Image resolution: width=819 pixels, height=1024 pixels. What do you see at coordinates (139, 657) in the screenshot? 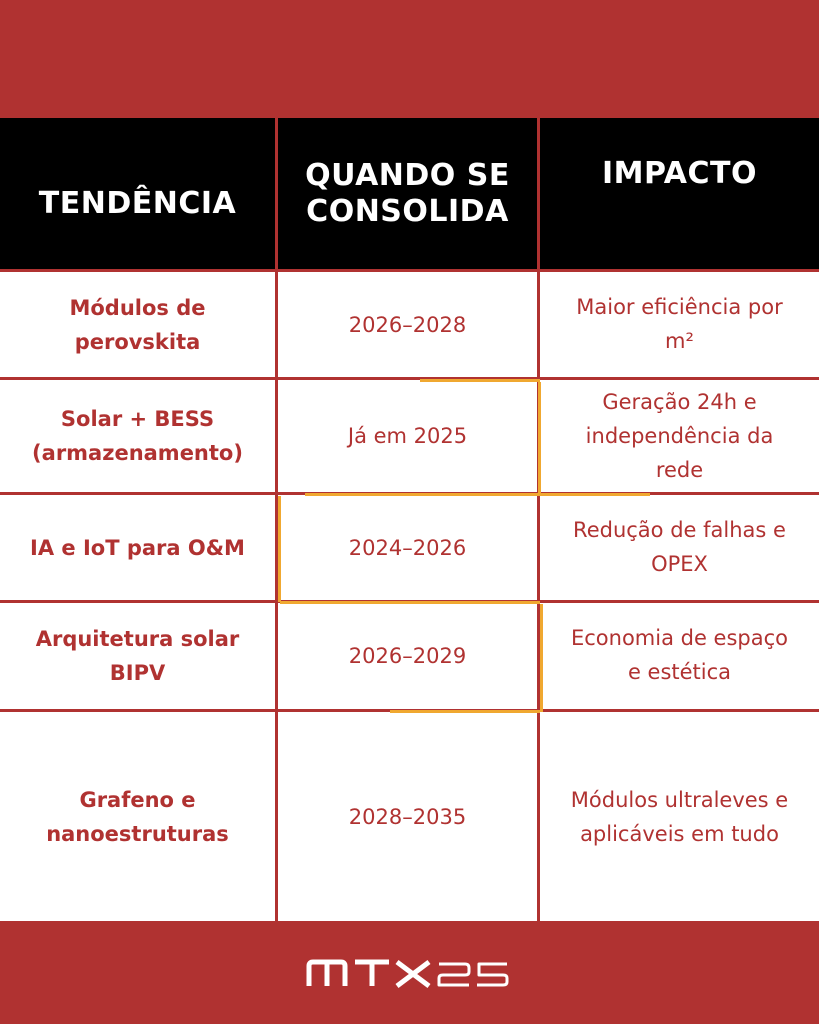
I see `row-4-trend: Arquitetura solar BIPV` at bounding box center [139, 657].